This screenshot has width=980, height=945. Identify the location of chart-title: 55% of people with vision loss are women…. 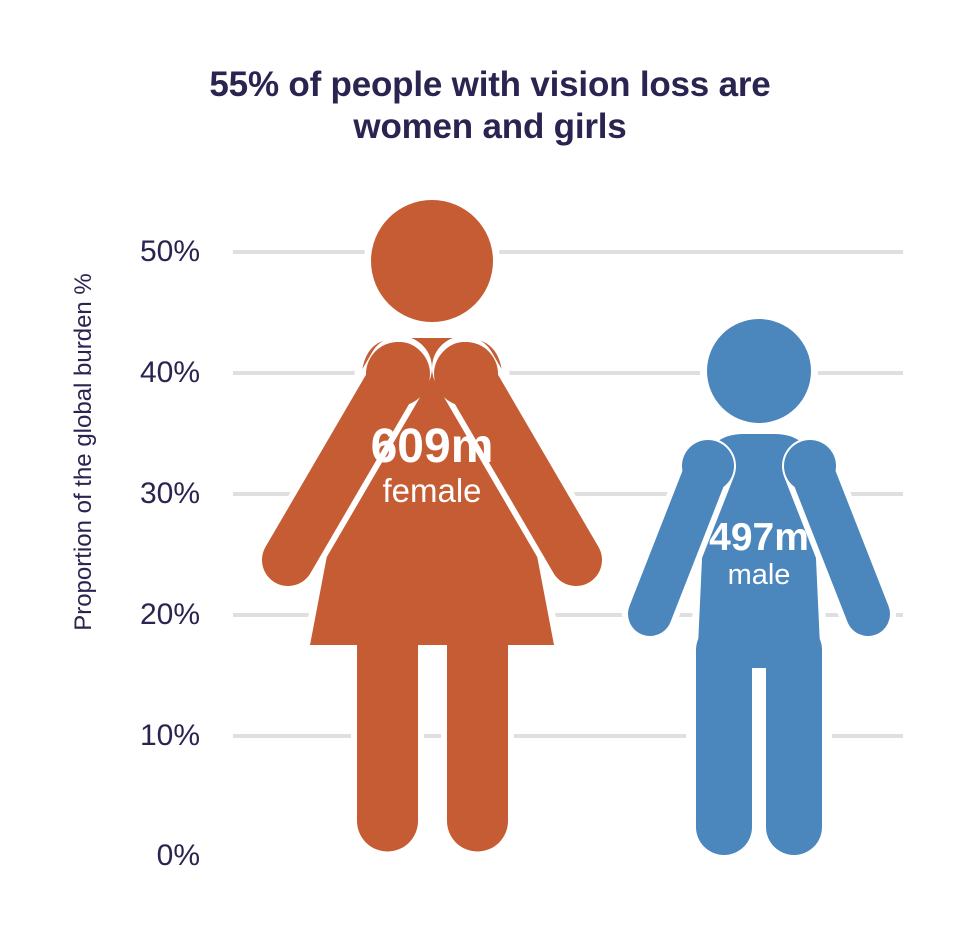
(490, 106).